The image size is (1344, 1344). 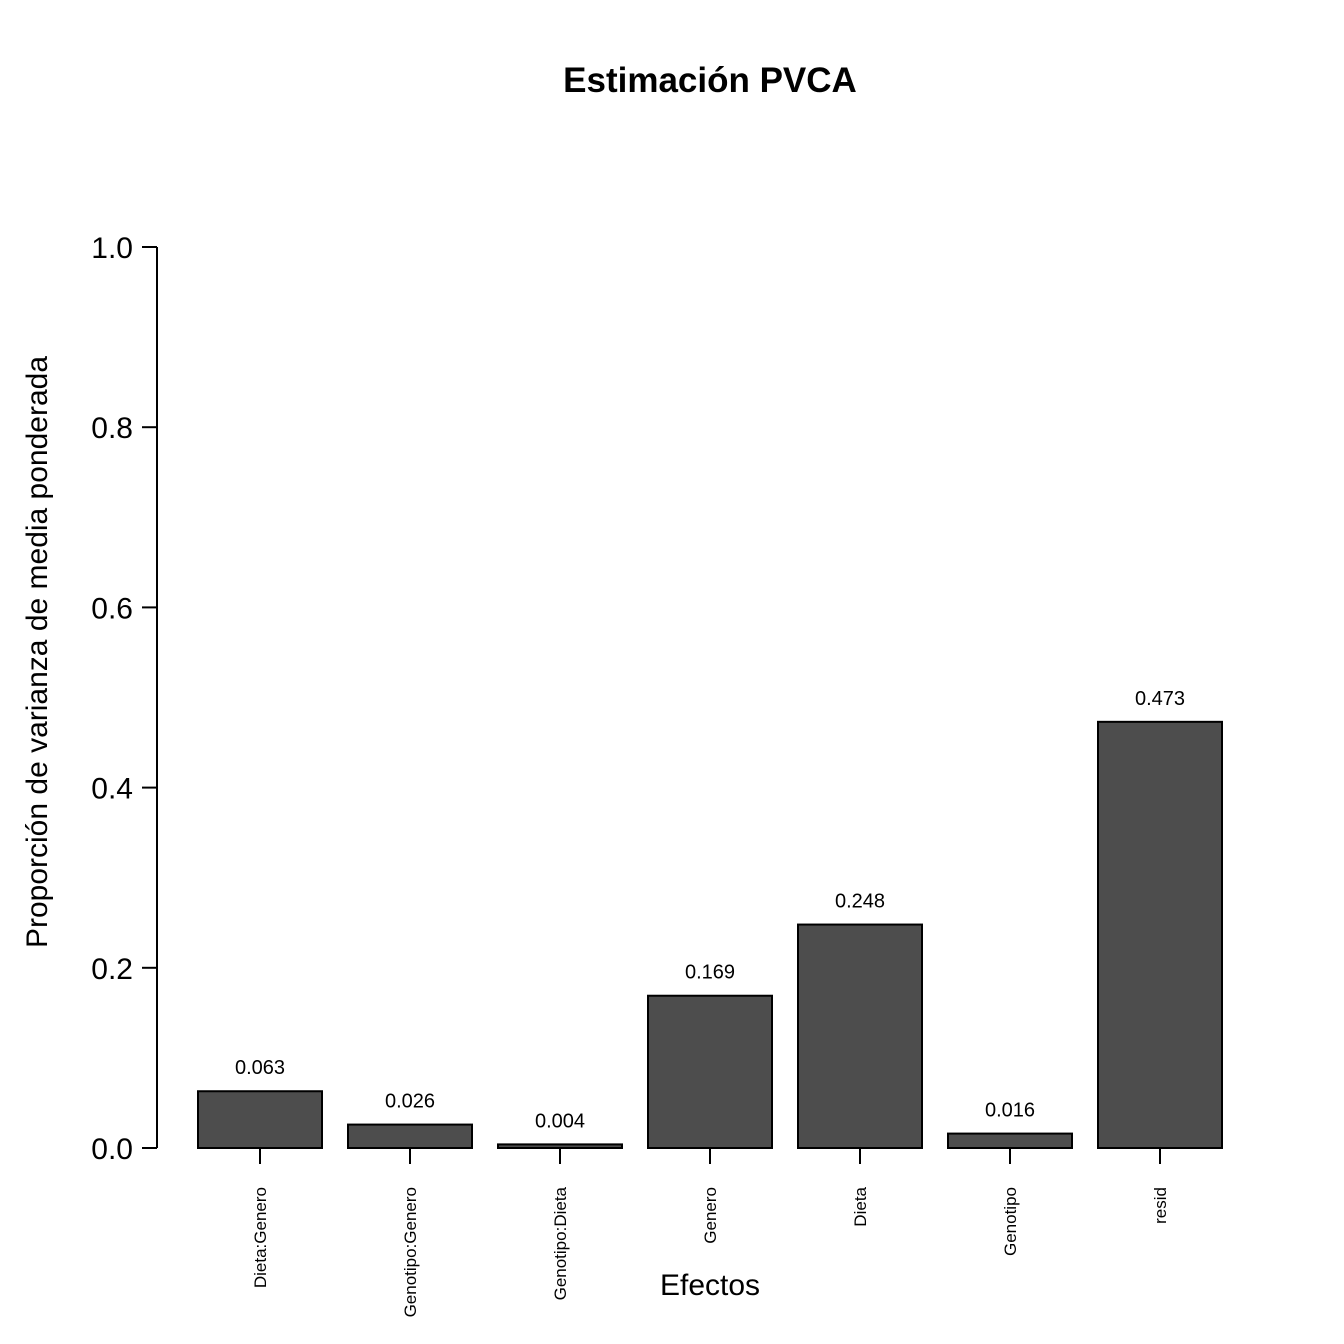 What do you see at coordinates (260, 1068) in the screenshot?
I see `bar-value-label: 0.063` at bounding box center [260, 1068].